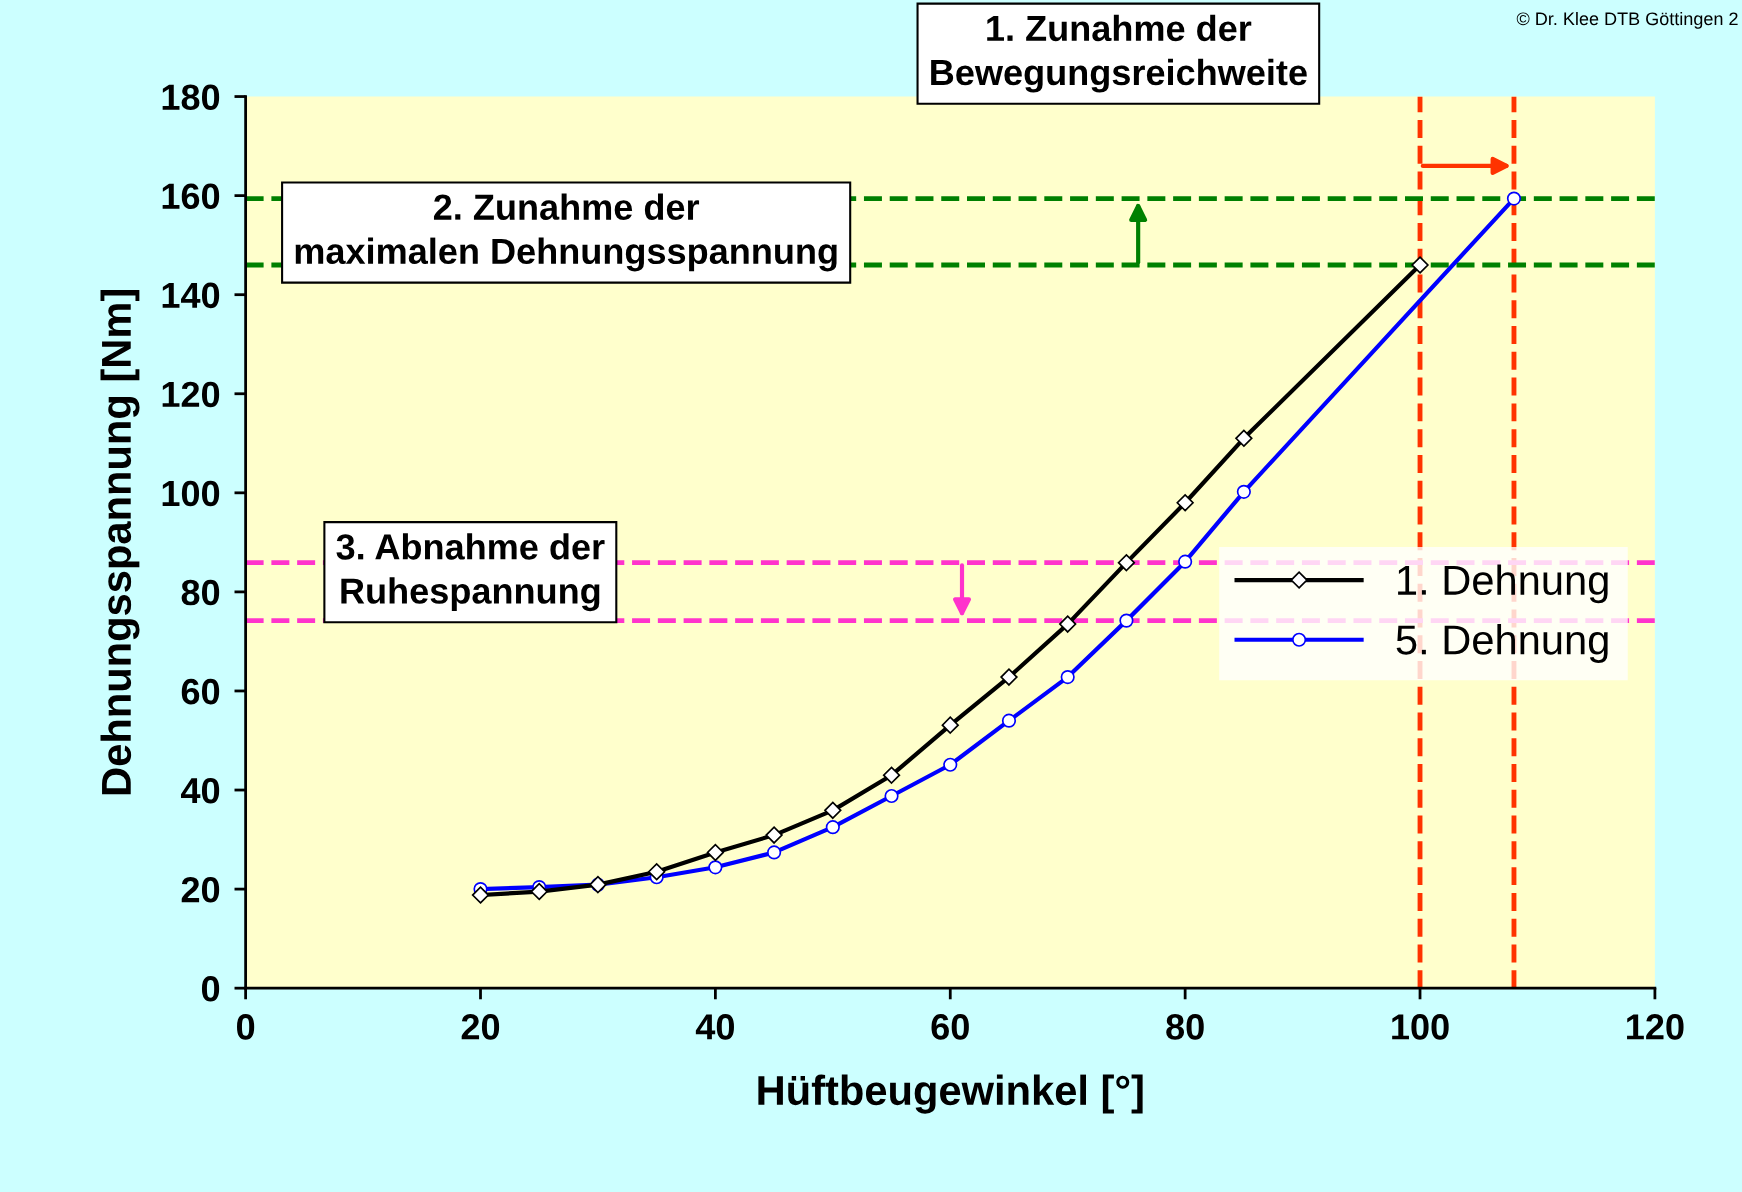 This screenshot has height=1192, width=1742. I want to click on text: © Dr. Klee DTB Göttingen 2, so click(1627, 20).